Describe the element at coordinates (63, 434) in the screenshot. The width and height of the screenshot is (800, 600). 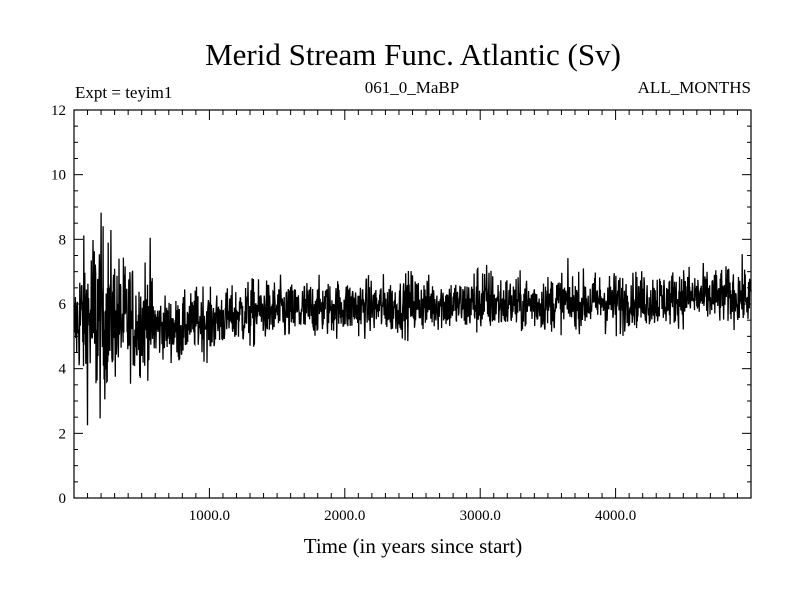
I see `y-tick-label: 2` at that location.